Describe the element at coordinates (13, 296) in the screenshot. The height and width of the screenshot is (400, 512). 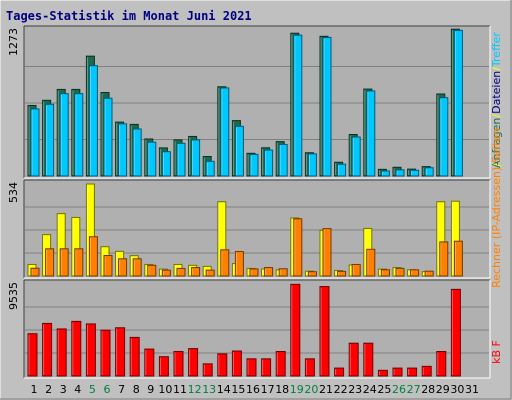
I see `y-max-label: 9535` at that location.